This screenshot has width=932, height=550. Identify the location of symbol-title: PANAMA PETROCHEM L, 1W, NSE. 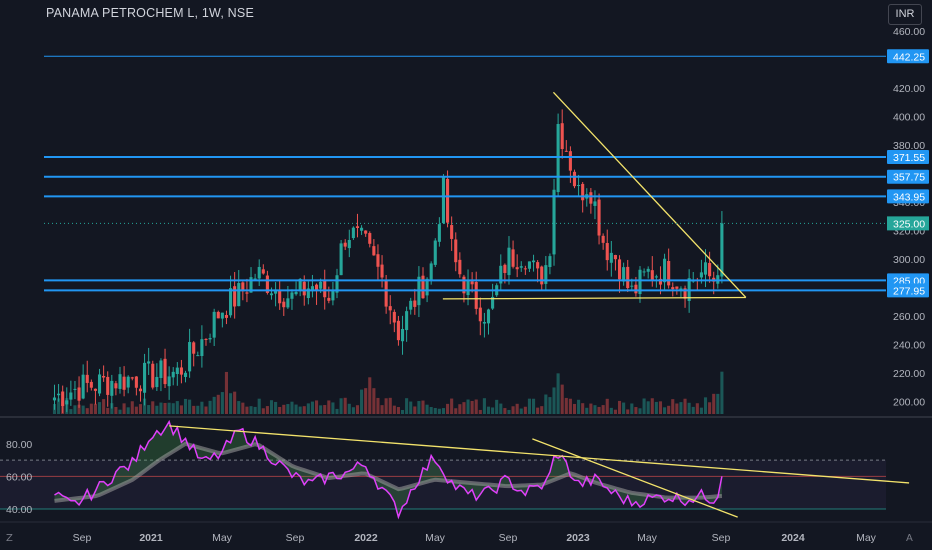
(150, 13).